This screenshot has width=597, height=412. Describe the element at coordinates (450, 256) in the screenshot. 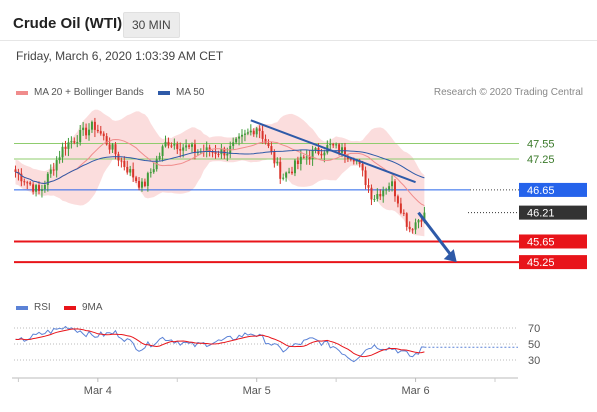

I see `projection-arrow-head` at that location.